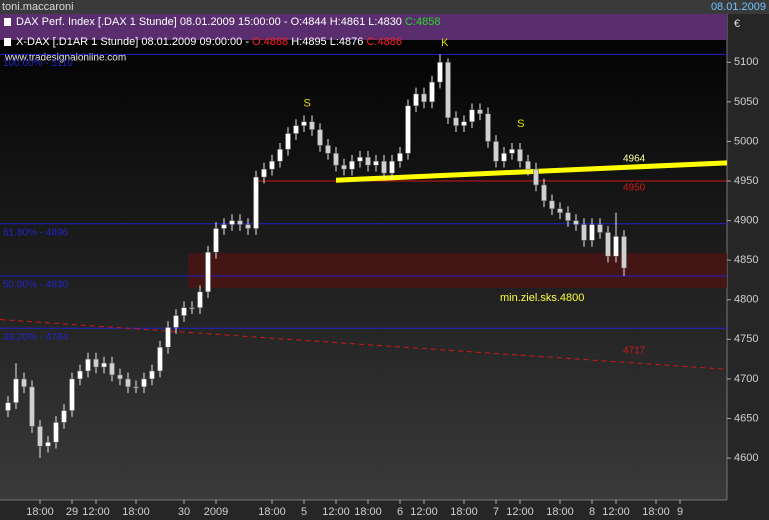 The image size is (769, 520). What do you see at coordinates (746, 418) in the screenshot?
I see `y-tick-label: 4650` at bounding box center [746, 418].